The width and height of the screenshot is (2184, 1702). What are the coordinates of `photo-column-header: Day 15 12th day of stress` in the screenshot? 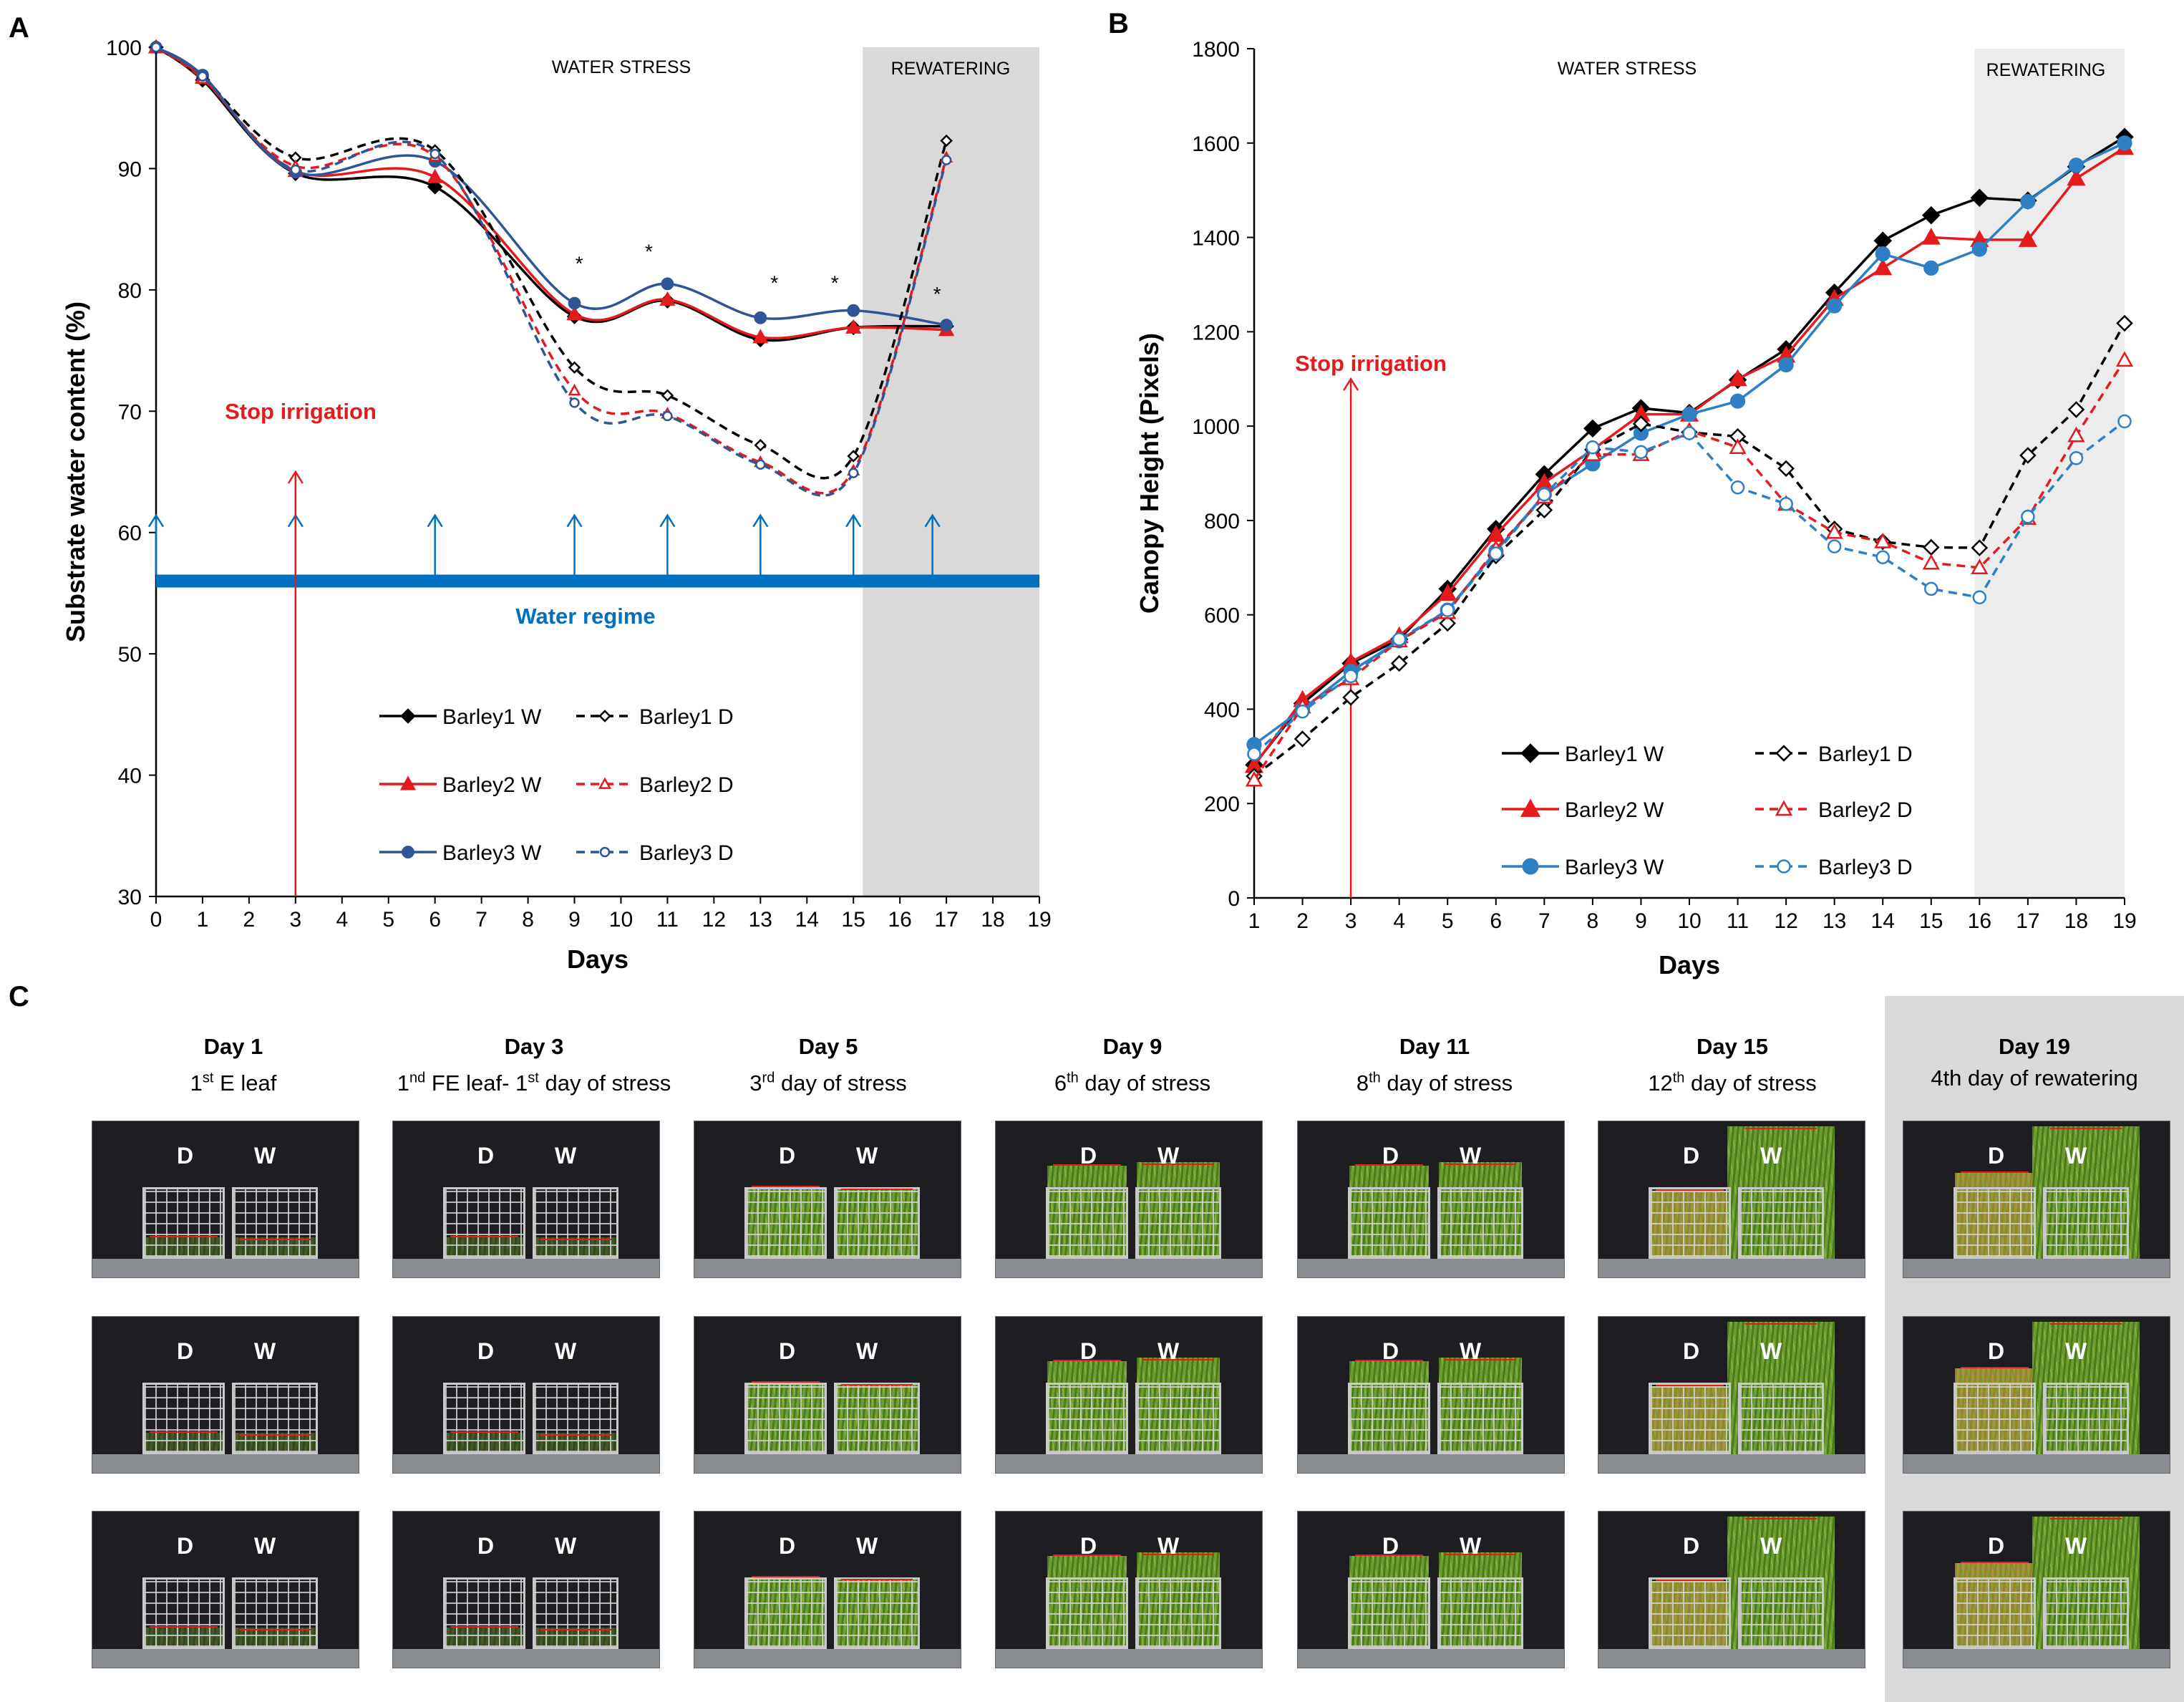 It's located at (1732, 1065).